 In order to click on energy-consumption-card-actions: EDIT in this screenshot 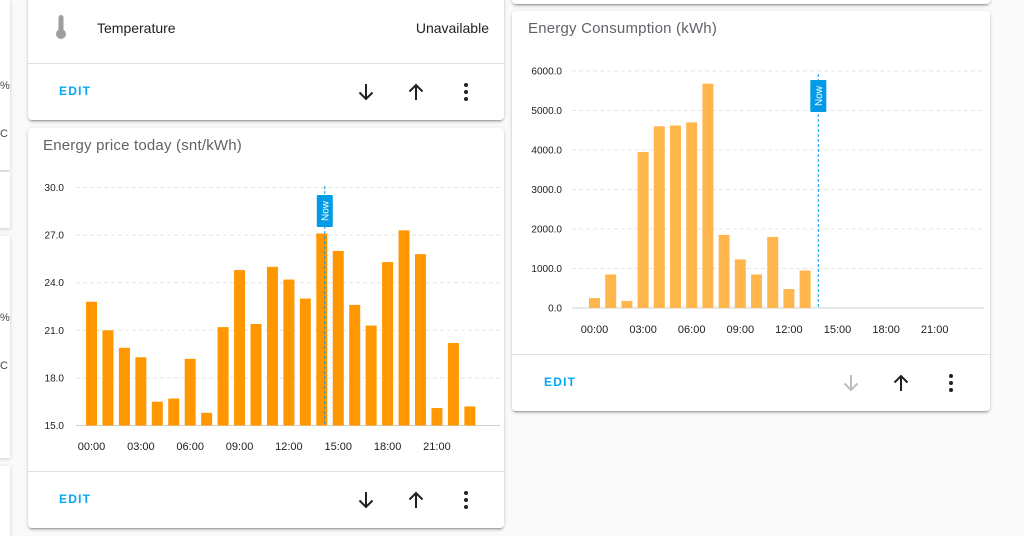, I will do `click(751, 382)`.